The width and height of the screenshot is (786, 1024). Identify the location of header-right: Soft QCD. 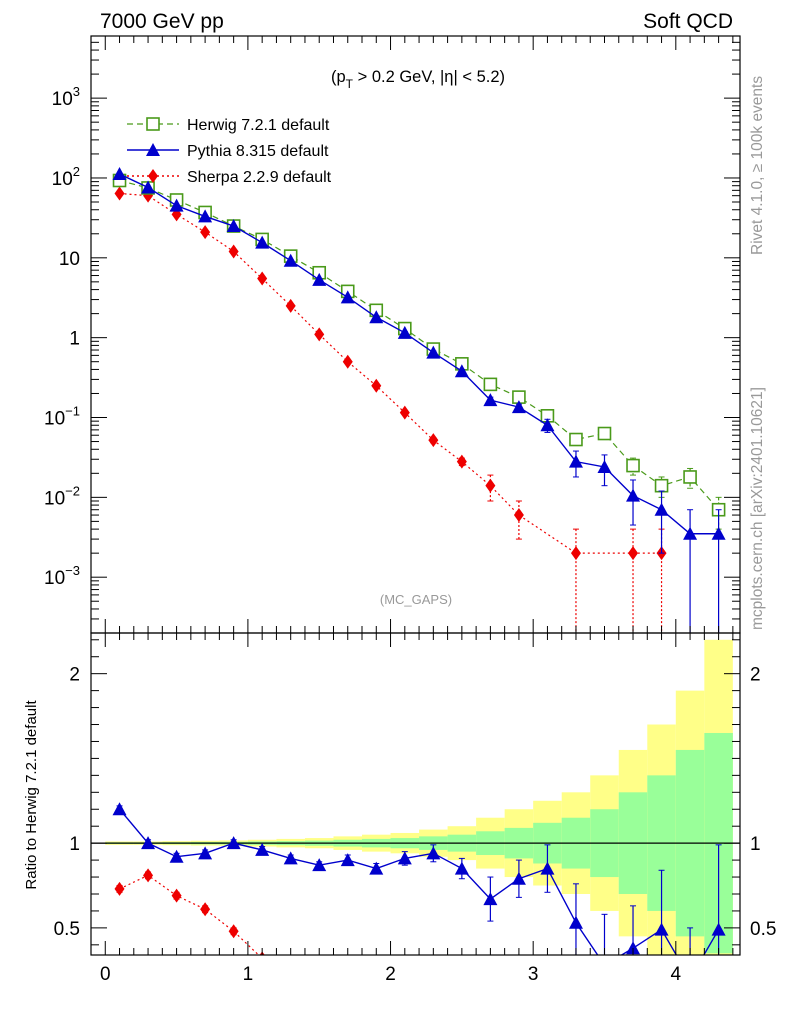
(688, 21).